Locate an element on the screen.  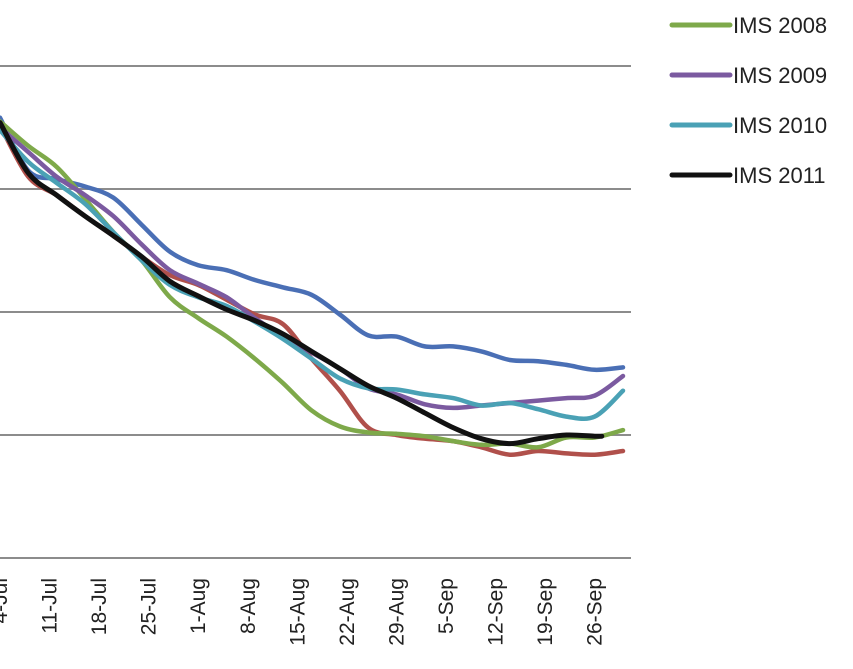
x-tick-label: 4-Jul is located at coordinates (6, 601).